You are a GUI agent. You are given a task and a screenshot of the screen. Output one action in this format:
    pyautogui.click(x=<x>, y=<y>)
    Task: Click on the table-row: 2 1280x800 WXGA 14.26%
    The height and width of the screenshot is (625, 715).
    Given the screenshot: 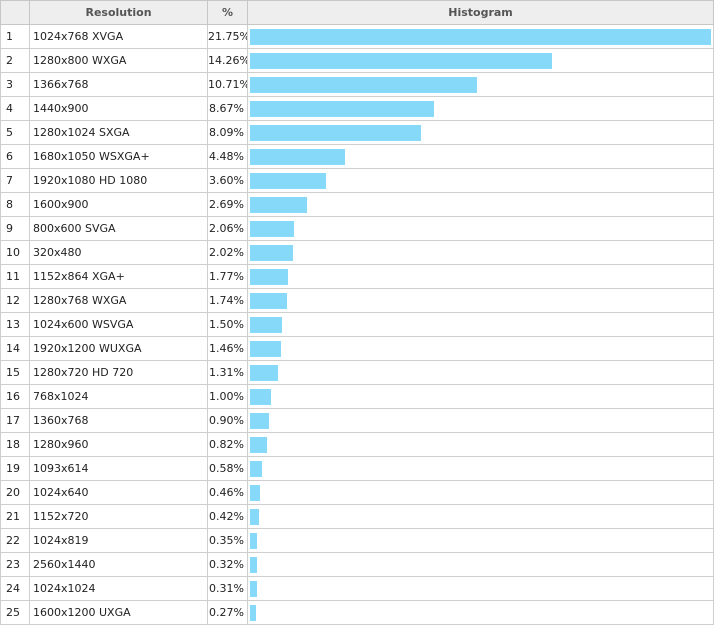 What is the action you would take?
    pyautogui.click(x=357, y=60)
    